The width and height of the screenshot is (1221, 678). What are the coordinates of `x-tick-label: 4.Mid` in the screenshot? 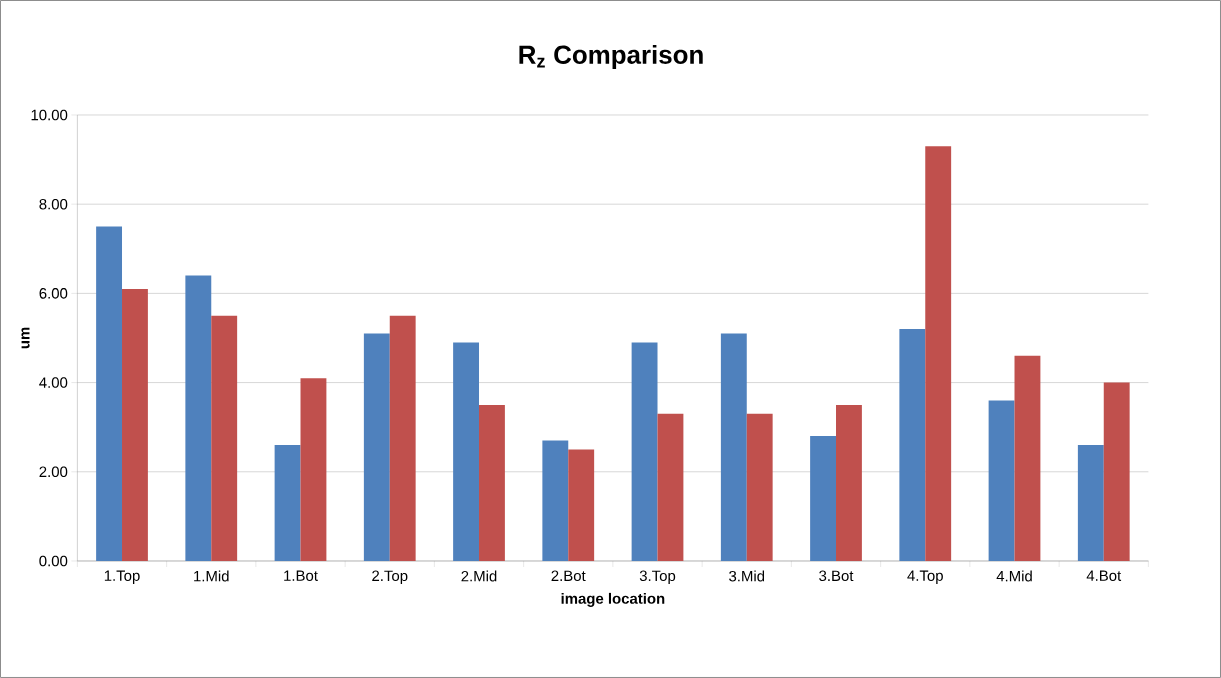 It's located at (1014, 576).